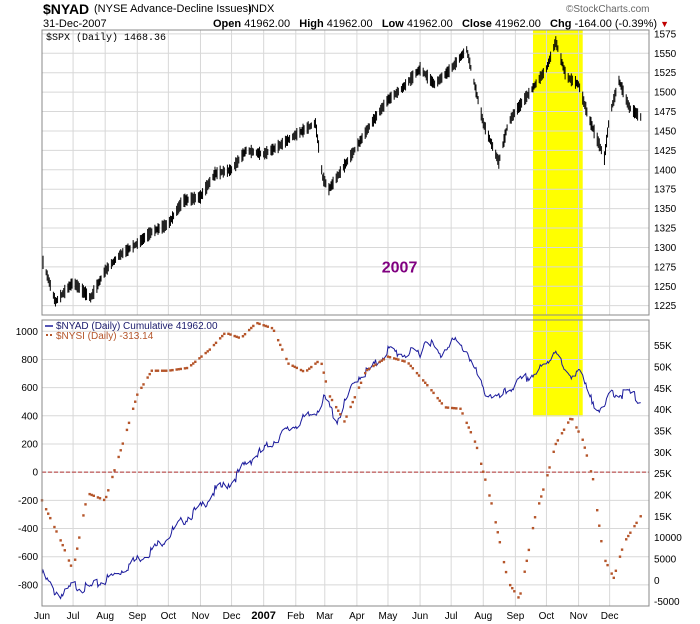  What do you see at coordinates (665, 229) in the screenshot?
I see `spx-tick-label: 1325` at bounding box center [665, 229].